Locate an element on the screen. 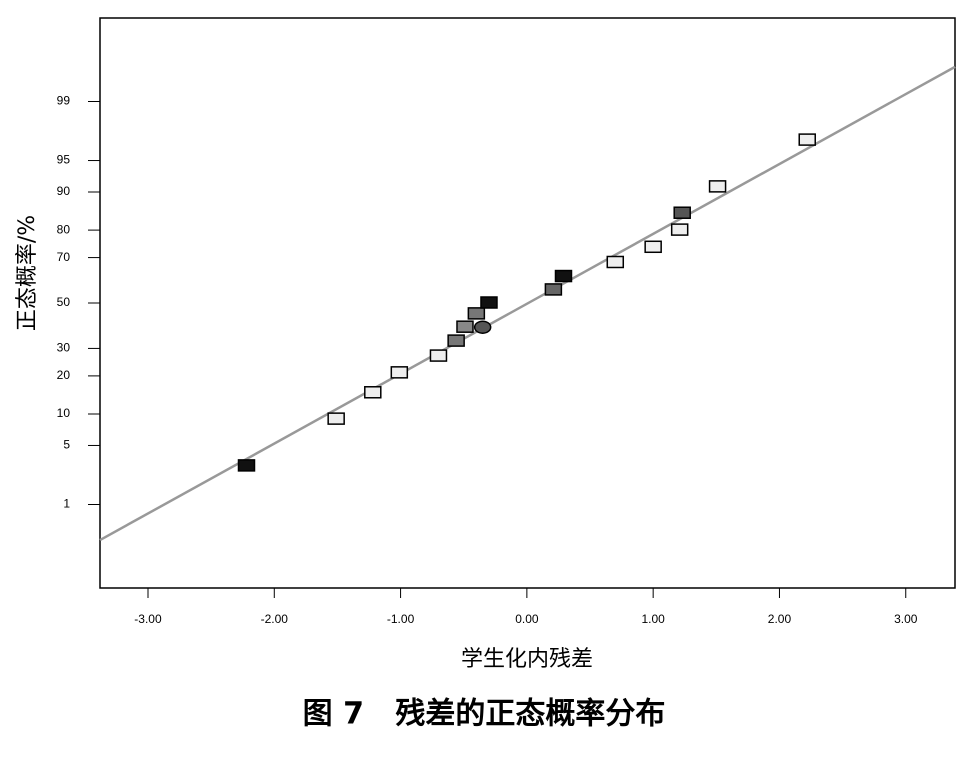  caption: 图 7 残差的正态概率分布 is located at coordinates (484, 714).